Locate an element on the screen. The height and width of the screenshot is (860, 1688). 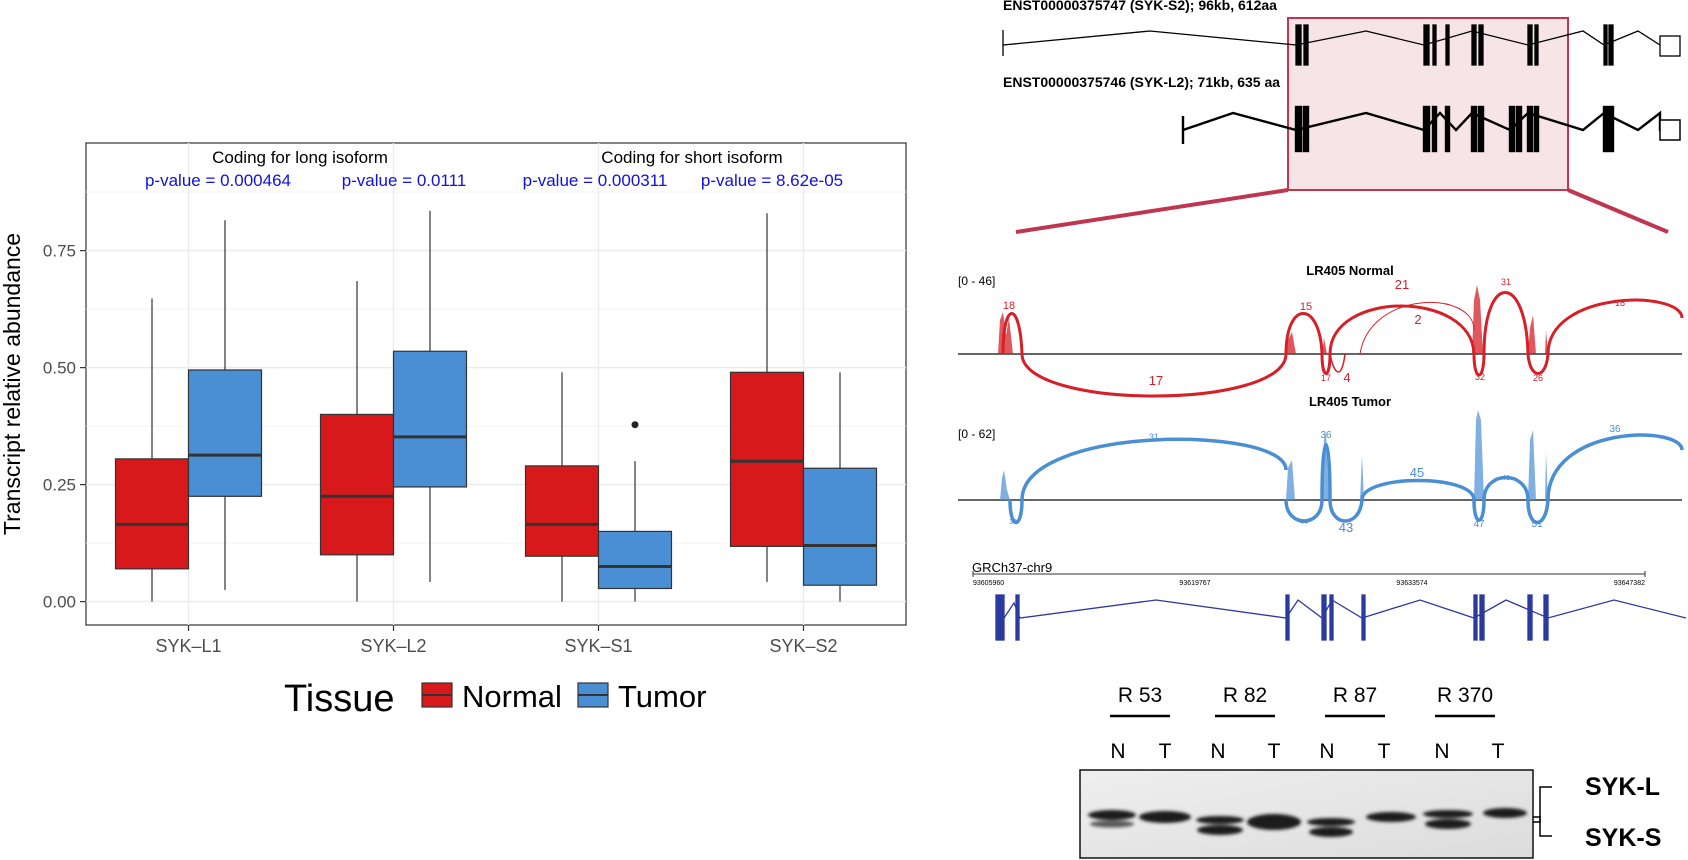
y-axis-label: Transcript relative abundance is located at coordinates (12, 384).